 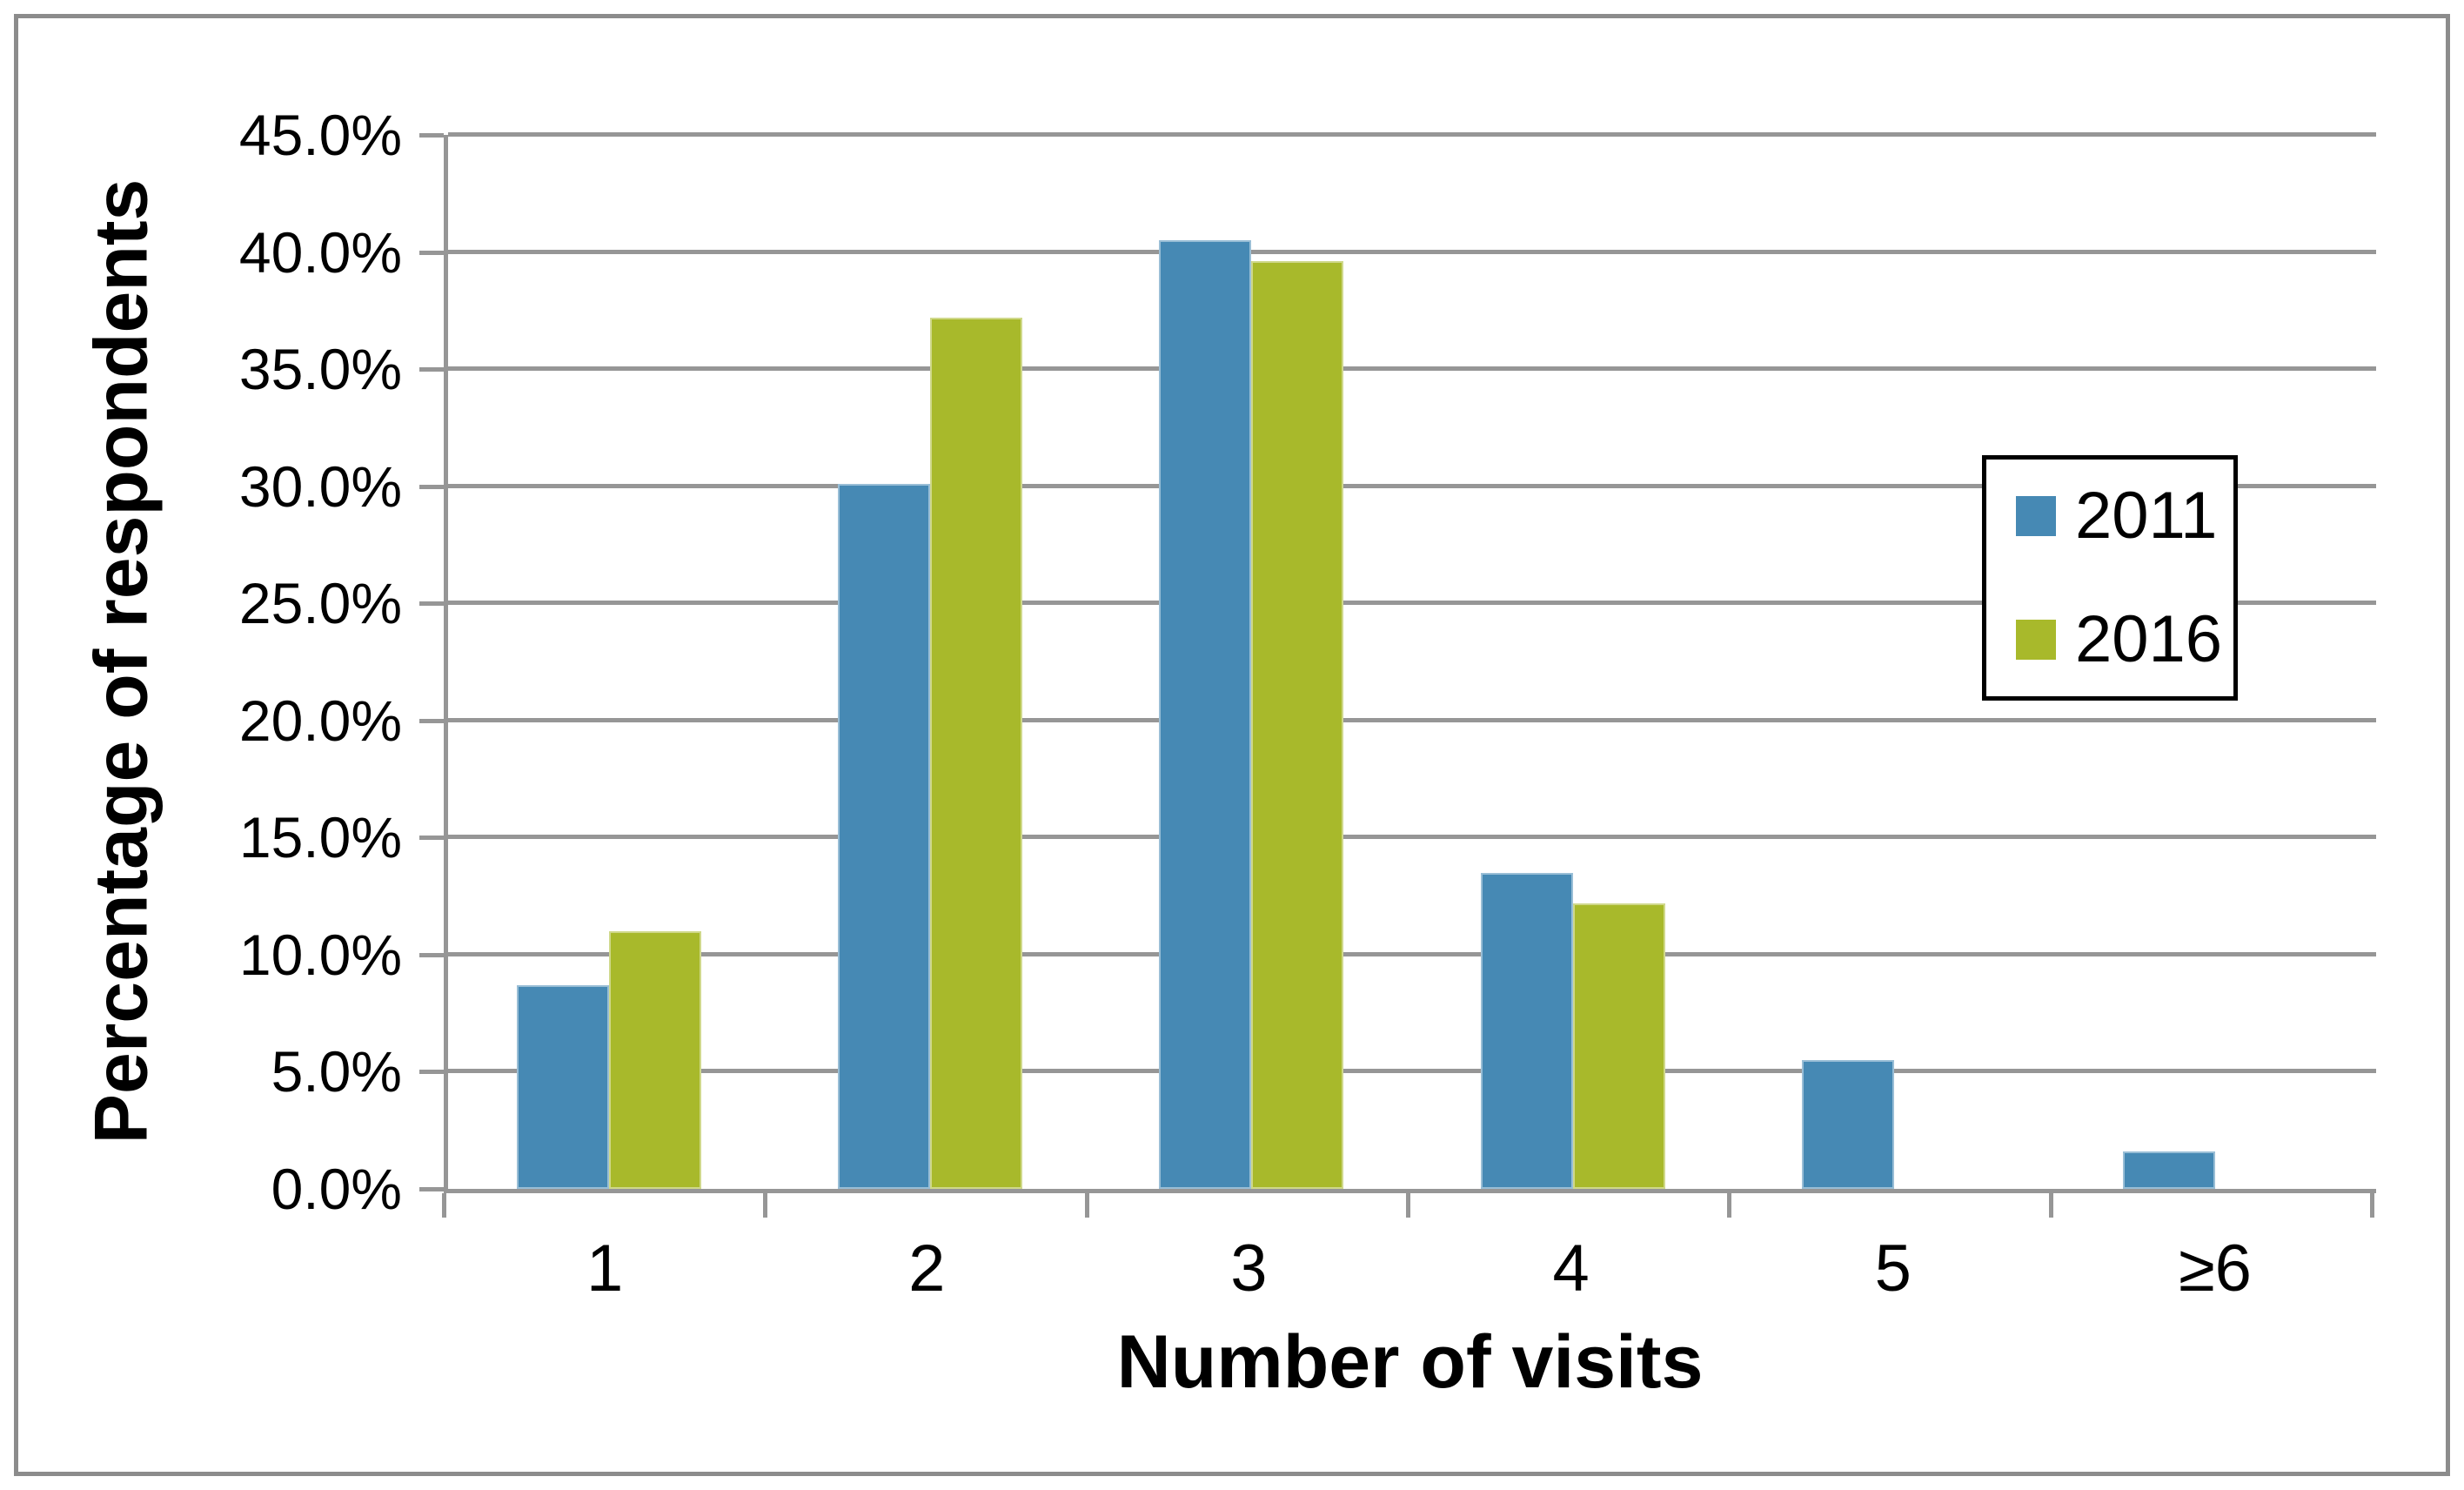 I want to click on legend-label-2016: 2016, so click(x=2149, y=639).